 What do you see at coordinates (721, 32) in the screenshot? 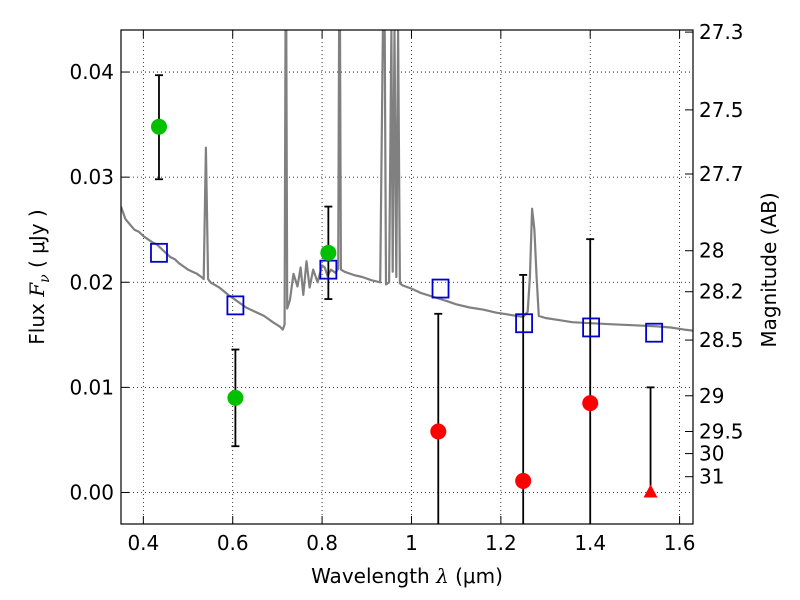
I see `y2-tick-label-0: 27.3` at bounding box center [721, 32].